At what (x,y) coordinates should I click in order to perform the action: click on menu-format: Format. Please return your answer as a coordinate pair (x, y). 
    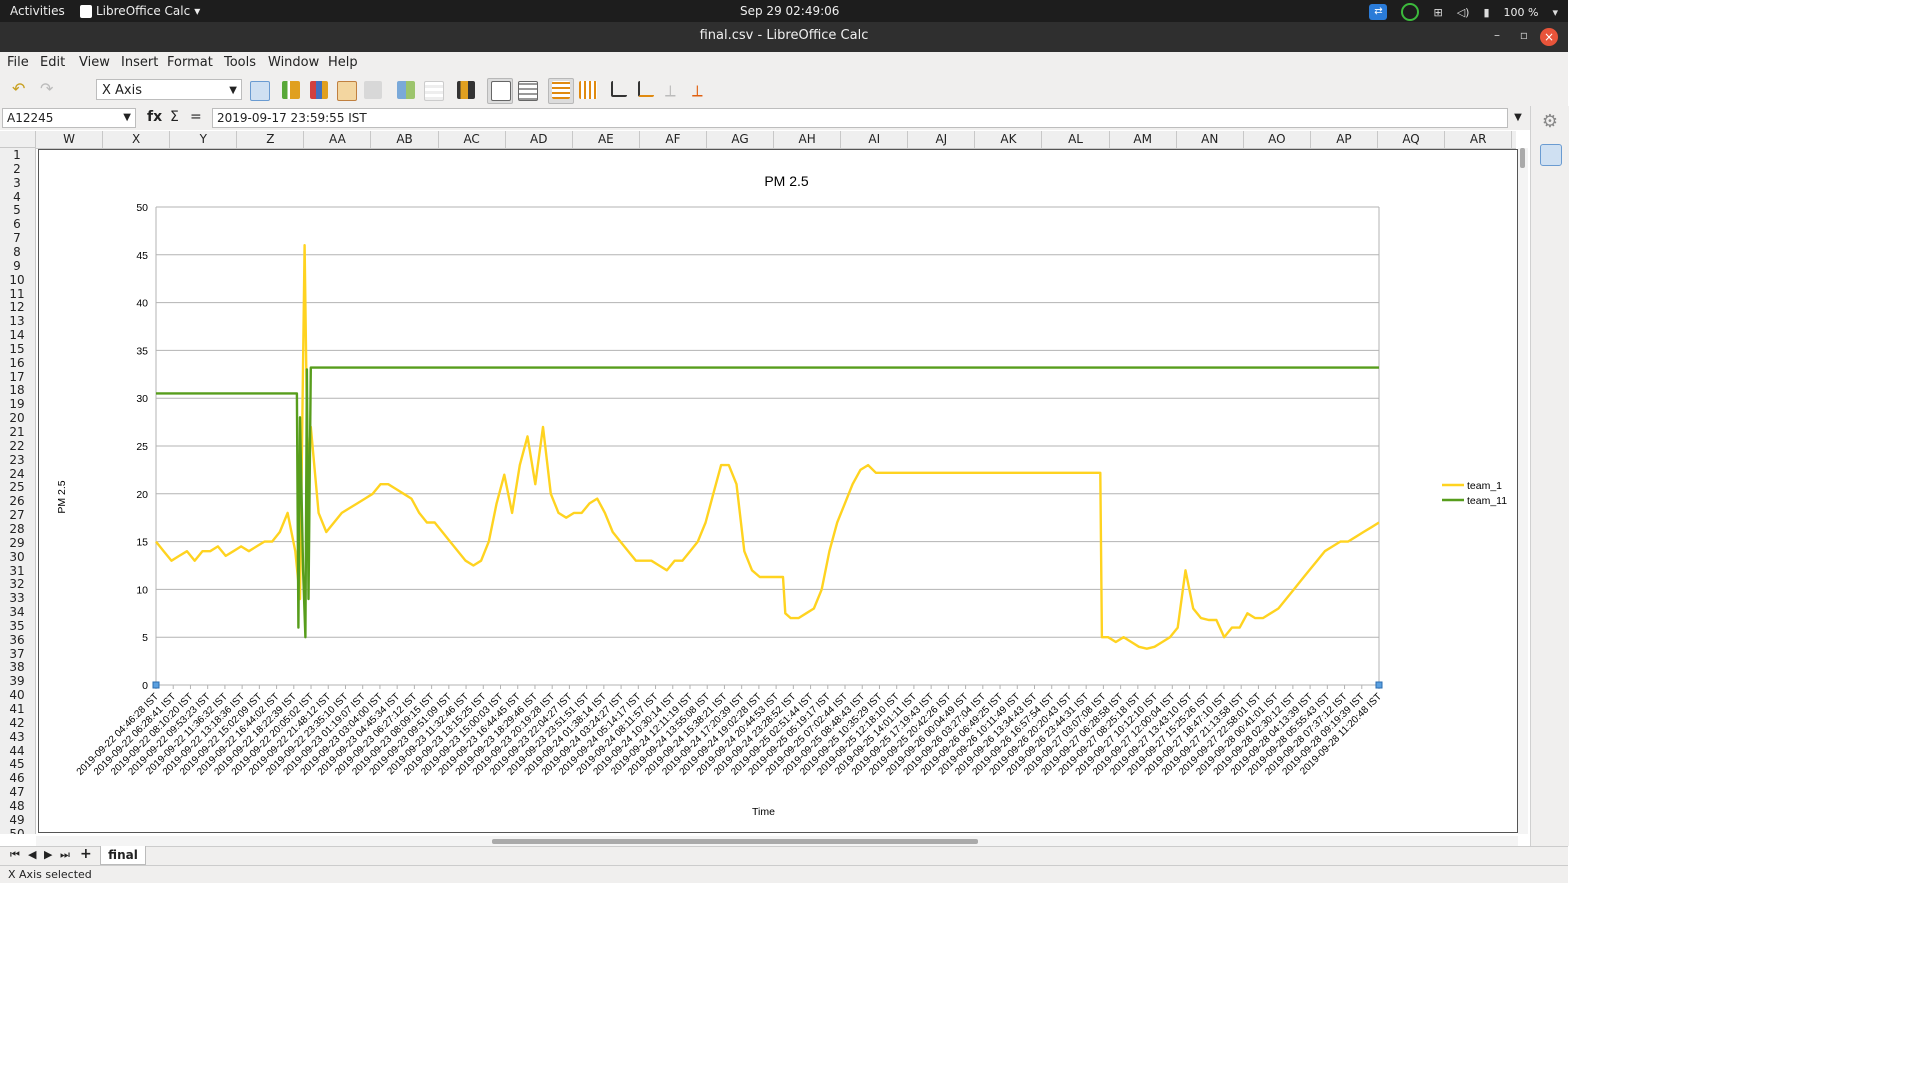
    Looking at the image, I should click on (190, 62).